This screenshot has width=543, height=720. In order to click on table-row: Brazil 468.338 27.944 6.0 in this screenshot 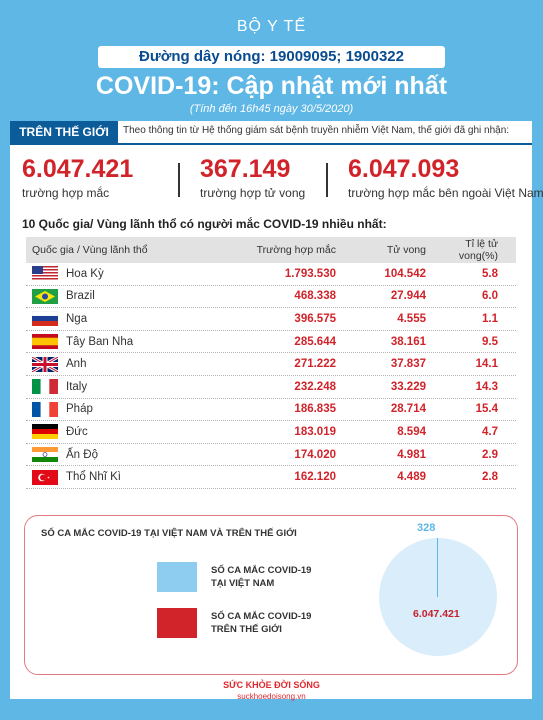, I will do `click(271, 297)`.